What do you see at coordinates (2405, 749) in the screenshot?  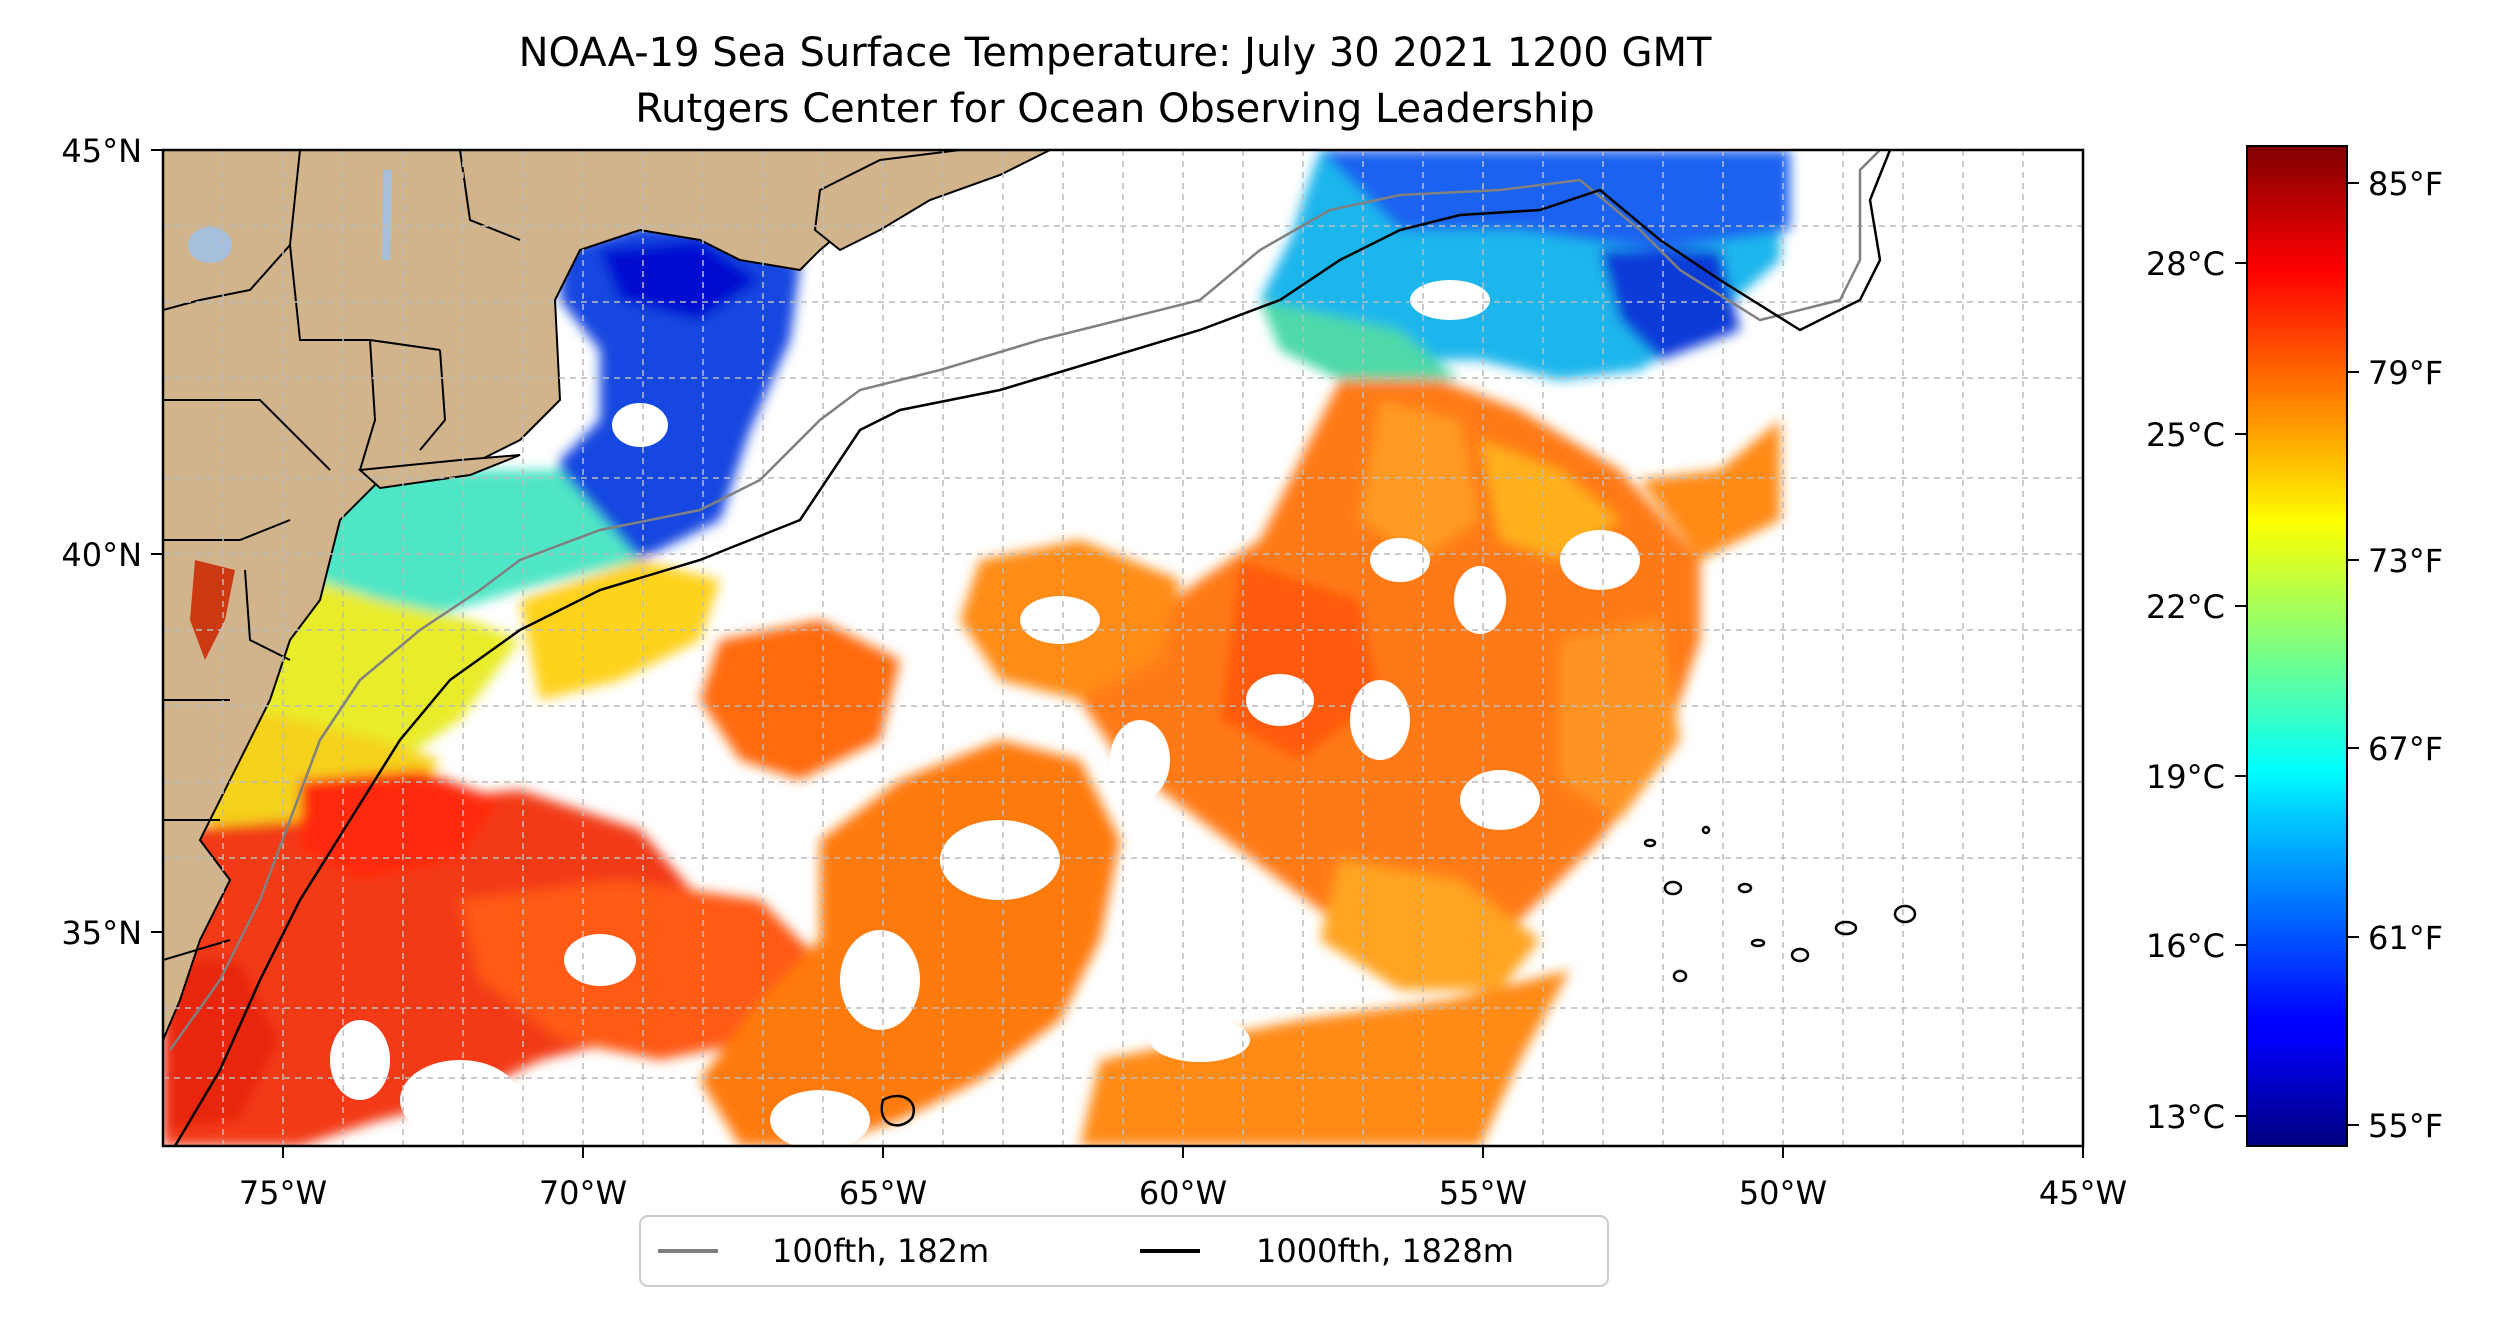 I see `fahrenheit-tick-label: 67°F` at bounding box center [2405, 749].